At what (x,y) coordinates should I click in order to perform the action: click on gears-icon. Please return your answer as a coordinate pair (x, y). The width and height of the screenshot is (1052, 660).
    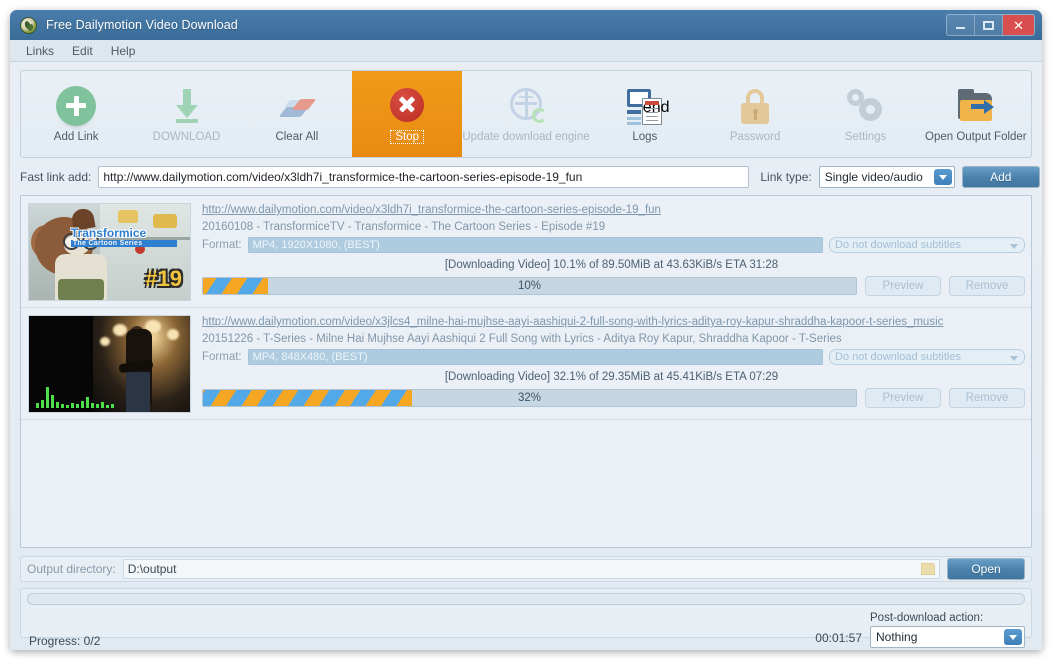
    Looking at the image, I should click on (865, 106).